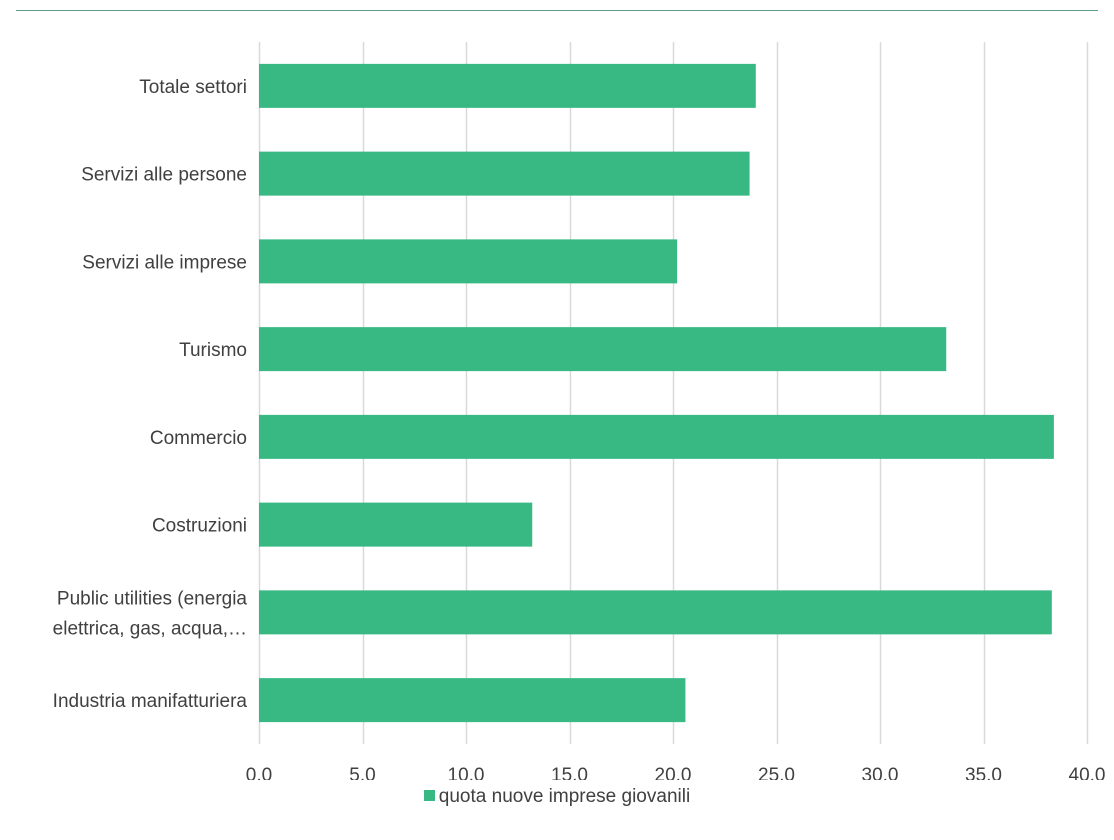 This screenshot has width=1114, height=840. What do you see at coordinates (569, 772) in the screenshot?
I see `x-tick-label: 15,0` at bounding box center [569, 772].